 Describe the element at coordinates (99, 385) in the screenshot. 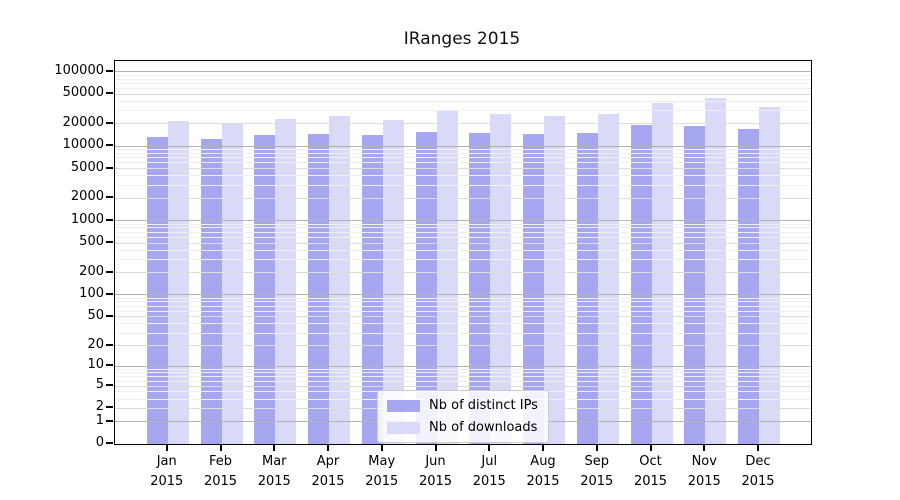

I see `y-tick-label-5: 5` at that location.